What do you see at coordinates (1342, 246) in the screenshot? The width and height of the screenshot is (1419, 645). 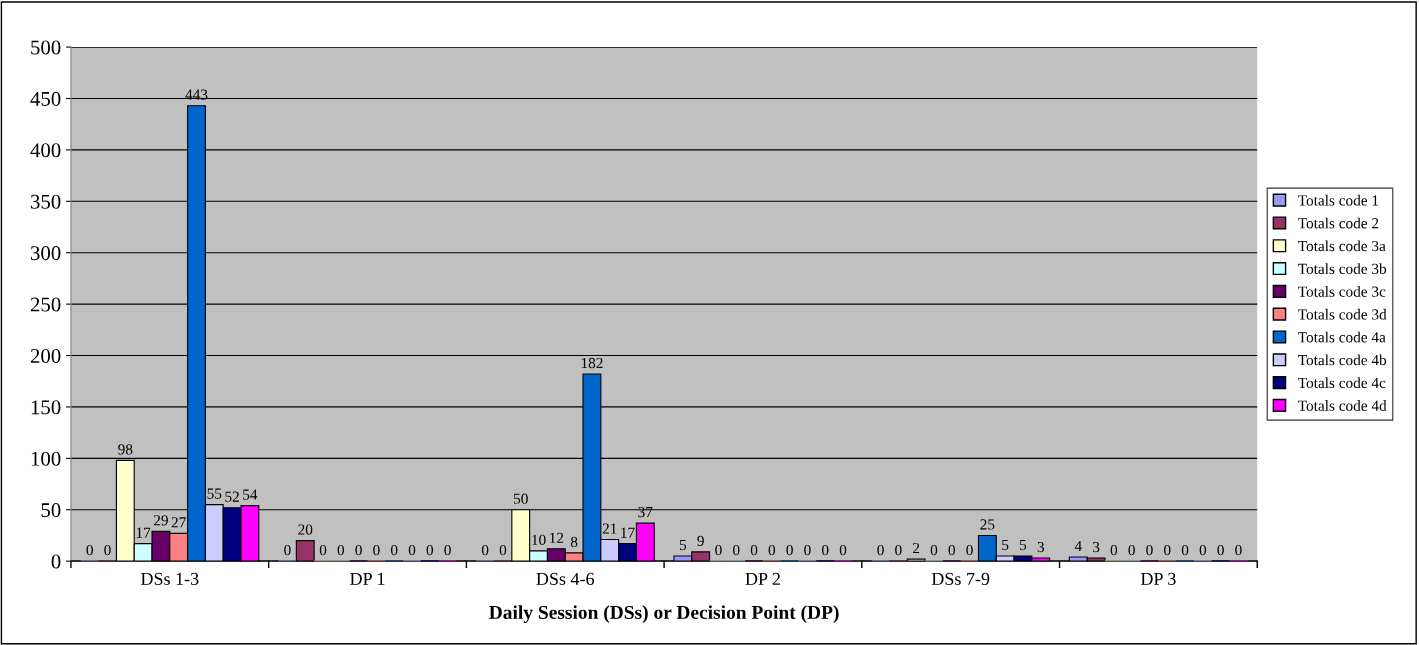 I see `legend-label: Totals code 3a` at bounding box center [1342, 246].